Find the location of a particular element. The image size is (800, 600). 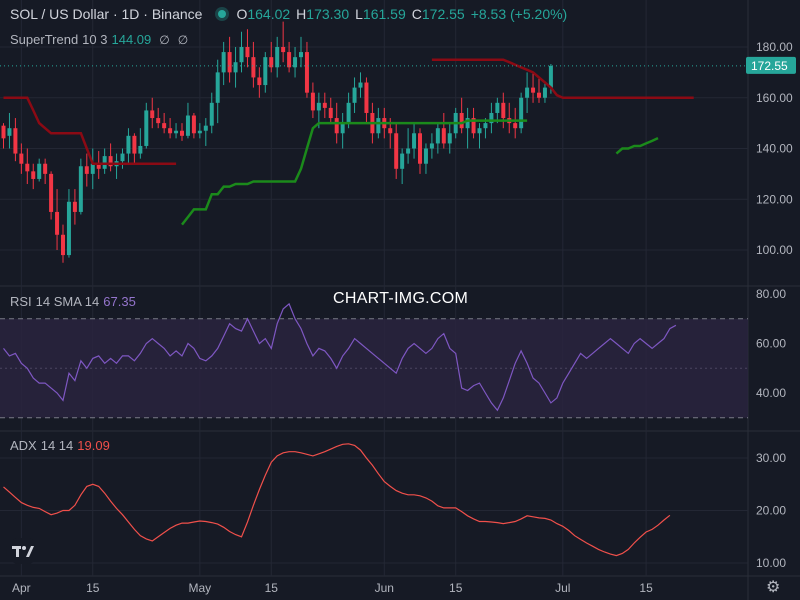

price-tick-label: 100.00 is located at coordinates (774, 250).